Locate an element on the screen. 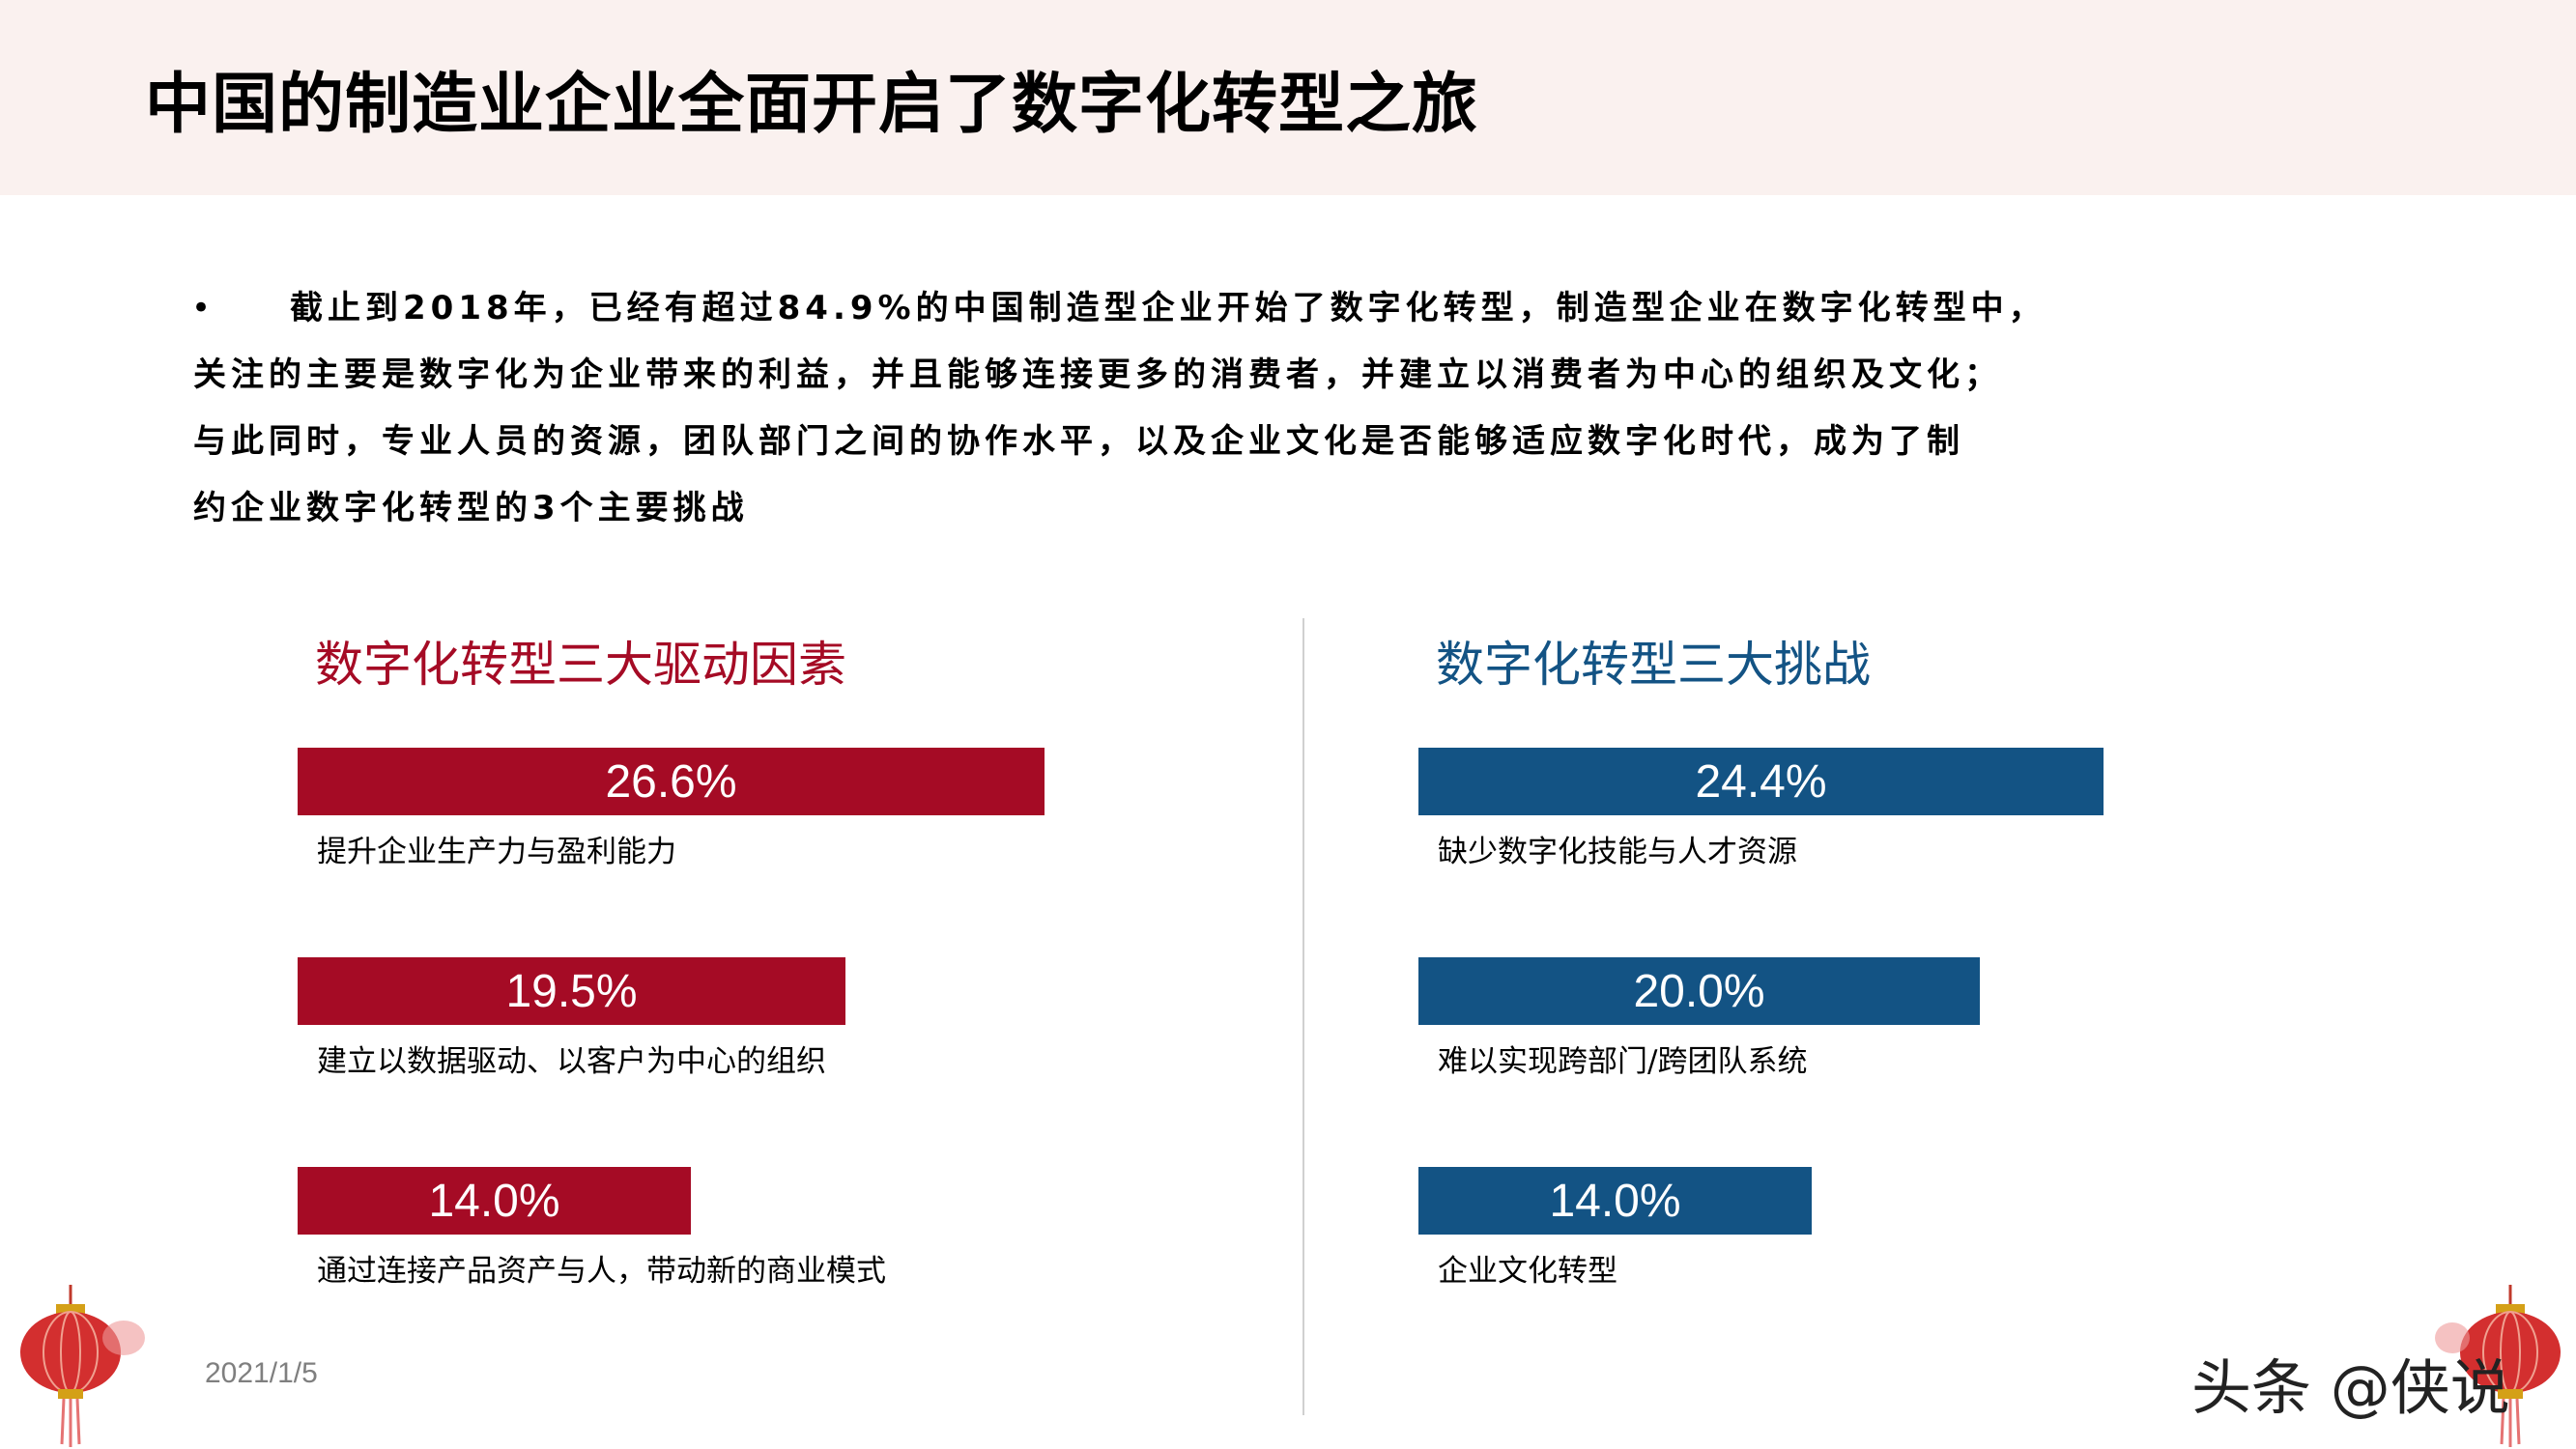 This screenshot has height=1449, width=2576. bar-1-2: 14.0% is located at coordinates (1615, 1201).